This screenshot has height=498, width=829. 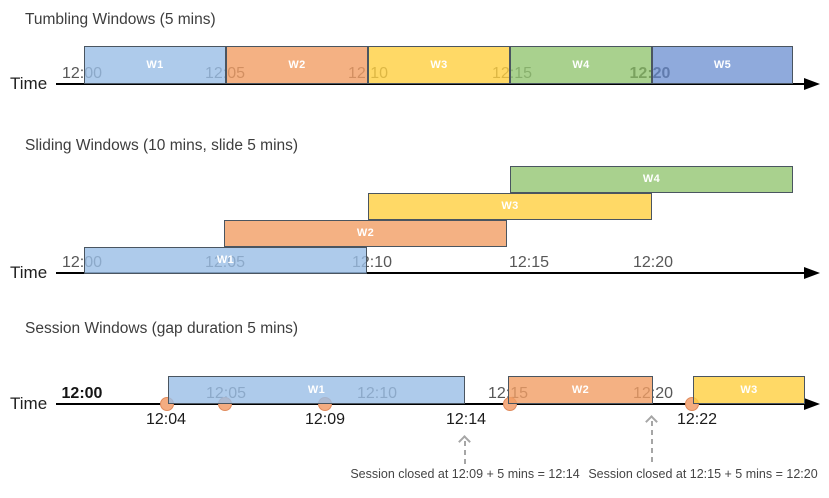 I want to click on event-time-label: 12:22, so click(x=697, y=419).